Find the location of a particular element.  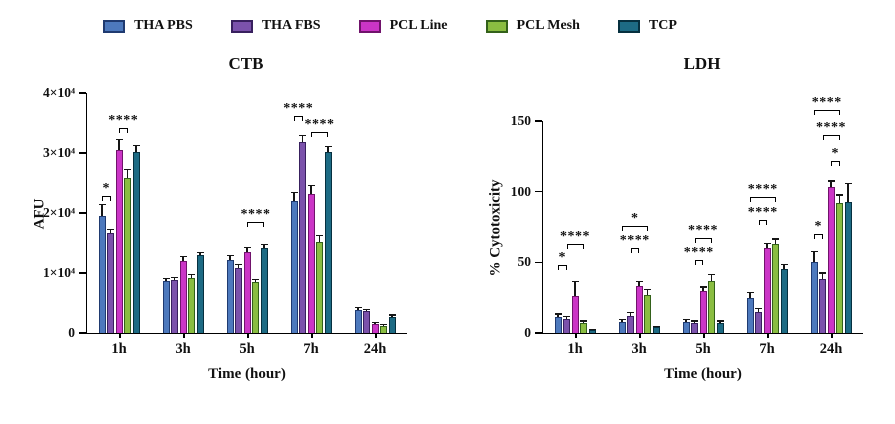

bar-pcl-mesh-1h is located at coordinates (583, 328).